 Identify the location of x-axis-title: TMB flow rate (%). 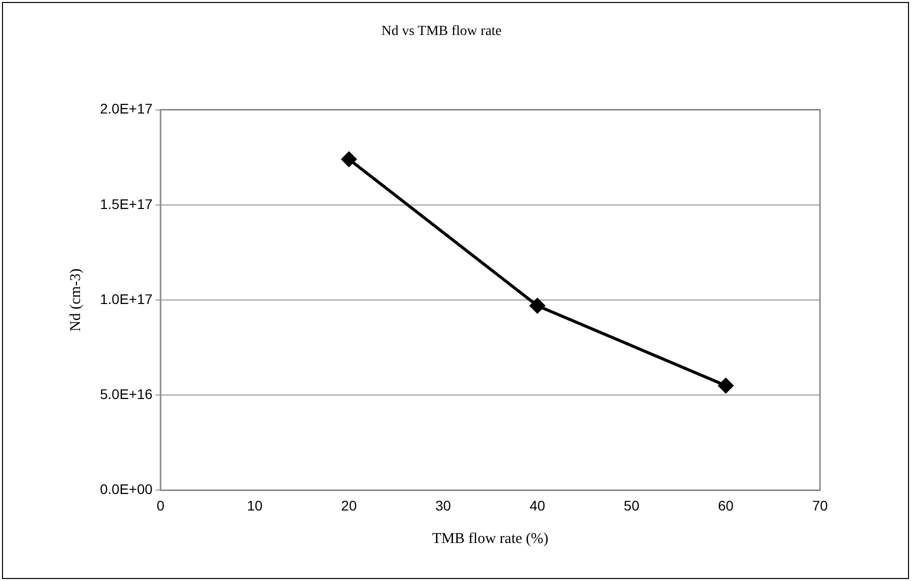
(490, 538).